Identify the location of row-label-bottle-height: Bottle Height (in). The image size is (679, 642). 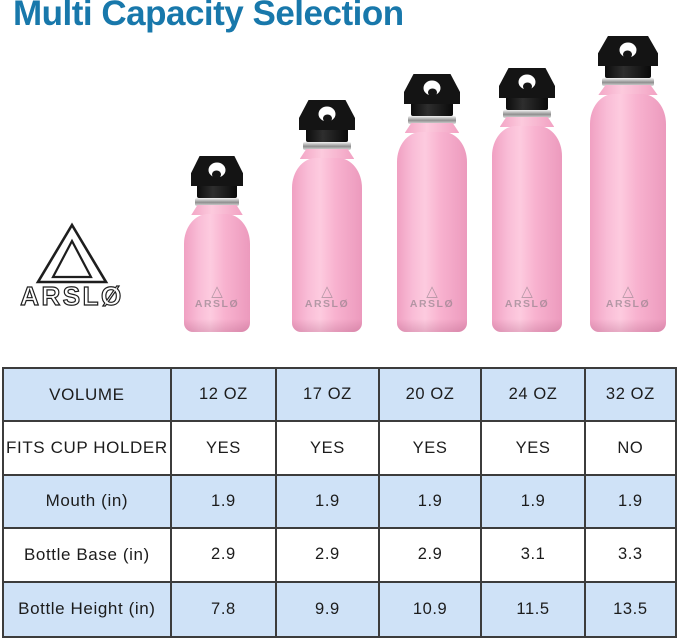
(88, 609).